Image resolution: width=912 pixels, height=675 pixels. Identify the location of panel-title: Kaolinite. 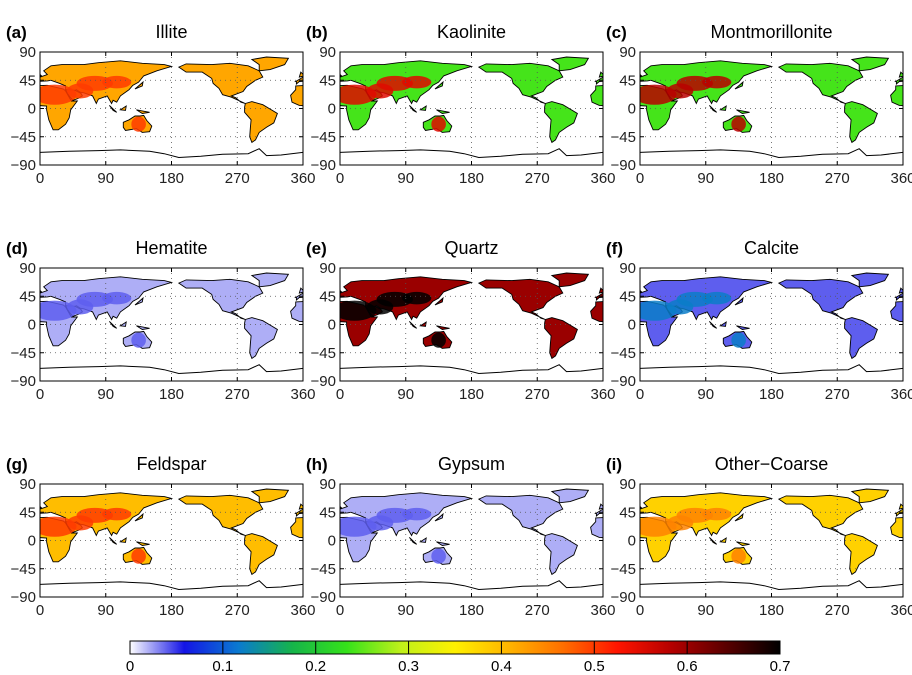
(471, 32).